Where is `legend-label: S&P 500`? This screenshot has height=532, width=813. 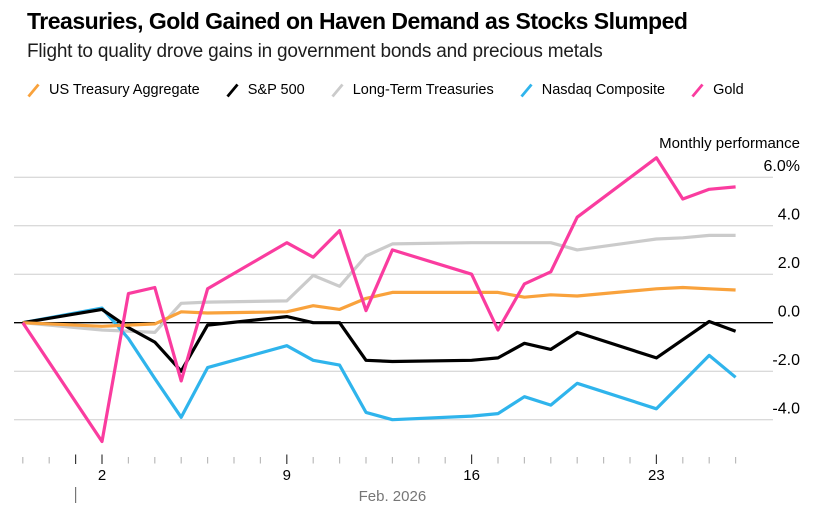 legend-label: S&P 500 is located at coordinates (276, 90).